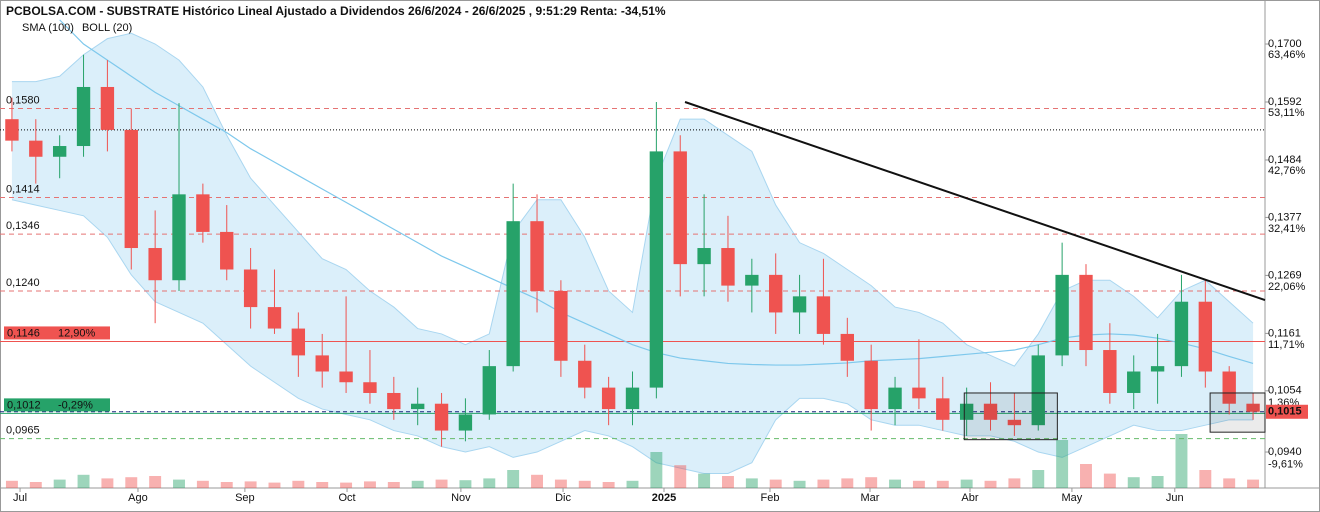  Describe the element at coordinates (1285, 275) in the screenshot. I see `y-tick-label: 0,1269` at that location.